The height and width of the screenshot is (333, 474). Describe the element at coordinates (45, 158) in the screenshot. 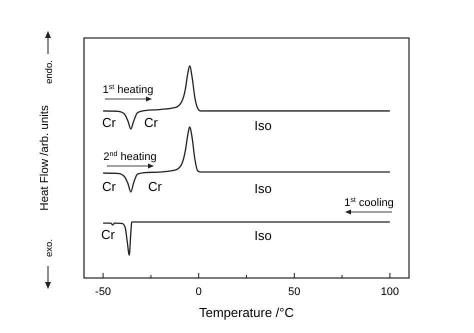

I see `y-axis-title: Heat Flow /arb. units` at that location.